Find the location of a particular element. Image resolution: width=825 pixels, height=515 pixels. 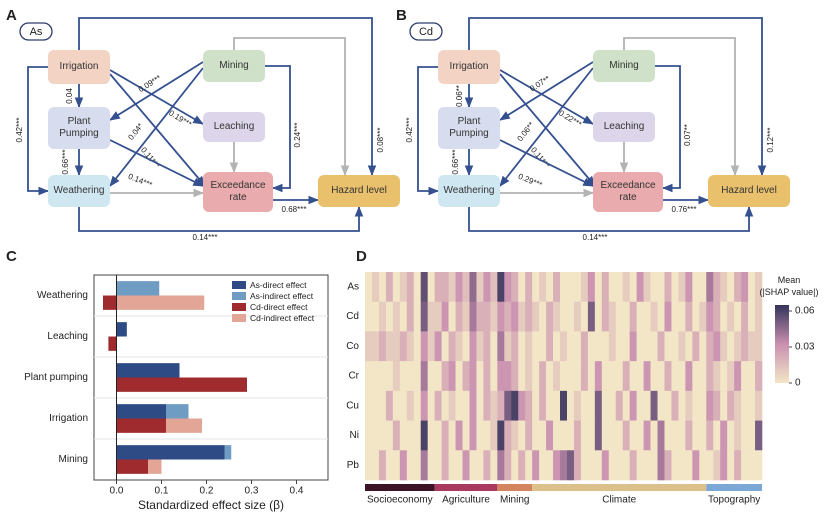

node-label: Weathering is located at coordinates (79, 190).